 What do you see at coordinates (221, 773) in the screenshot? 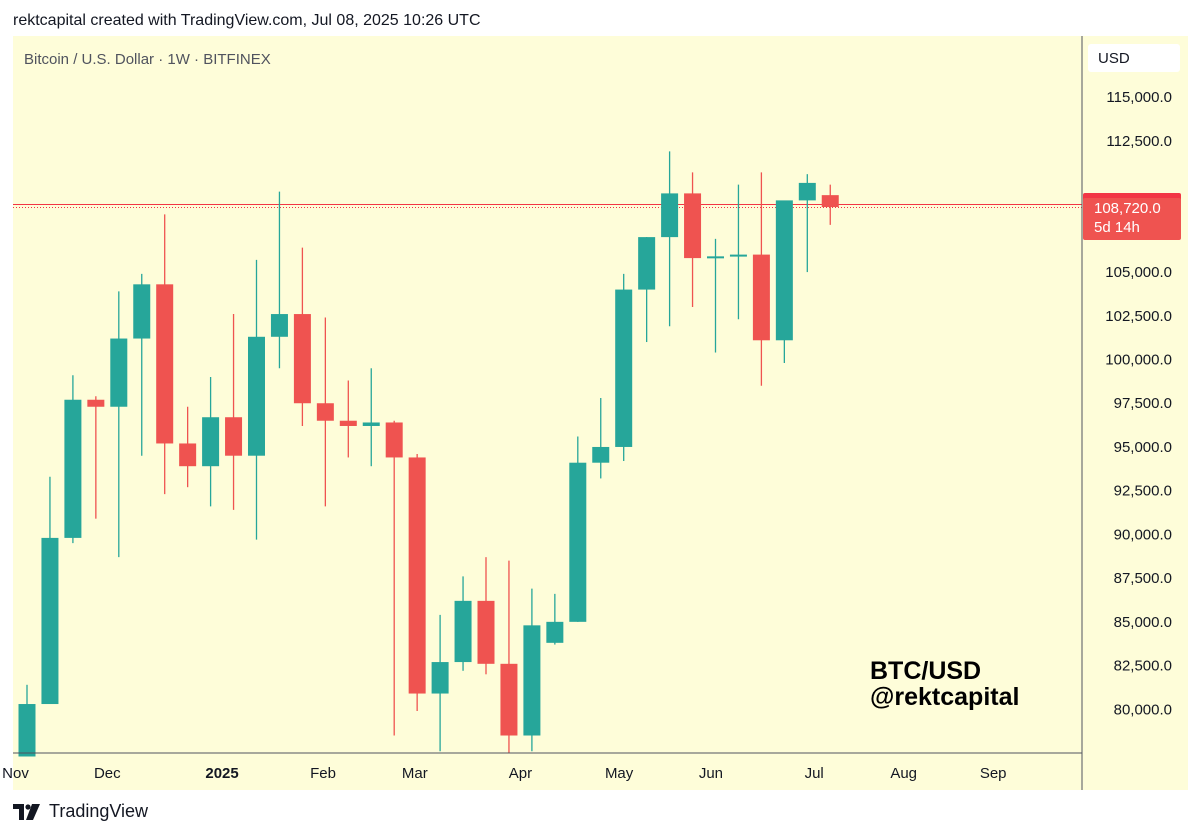
I see `x-tick-label: 2025` at bounding box center [221, 773].